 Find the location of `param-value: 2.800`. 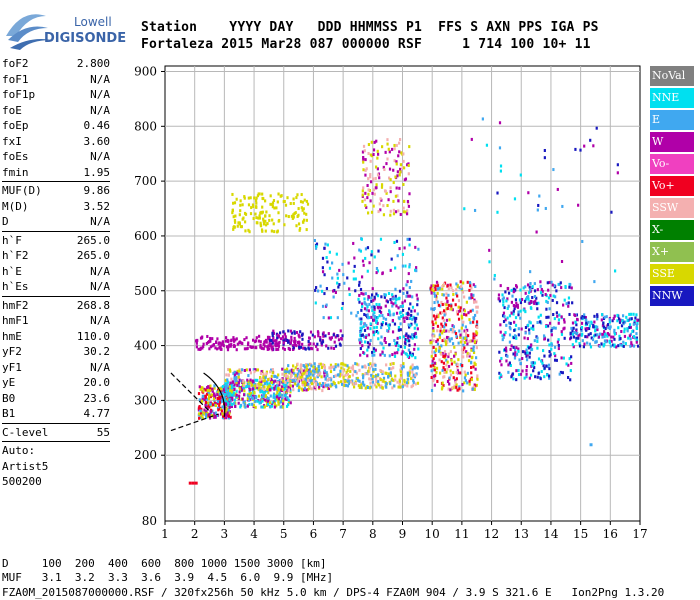

param-value: 2.800 is located at coordinates (93, 63).